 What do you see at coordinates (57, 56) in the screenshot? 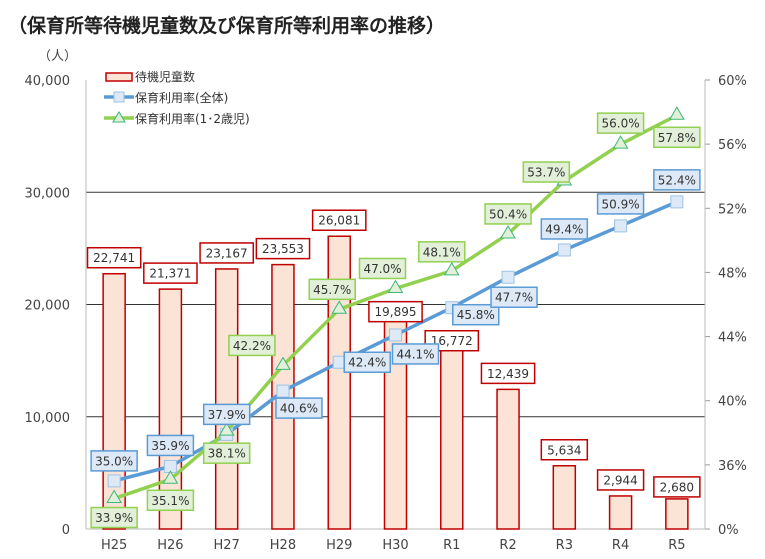
I see `left-axis-unit: （人）` at bounding box center [57, 56].